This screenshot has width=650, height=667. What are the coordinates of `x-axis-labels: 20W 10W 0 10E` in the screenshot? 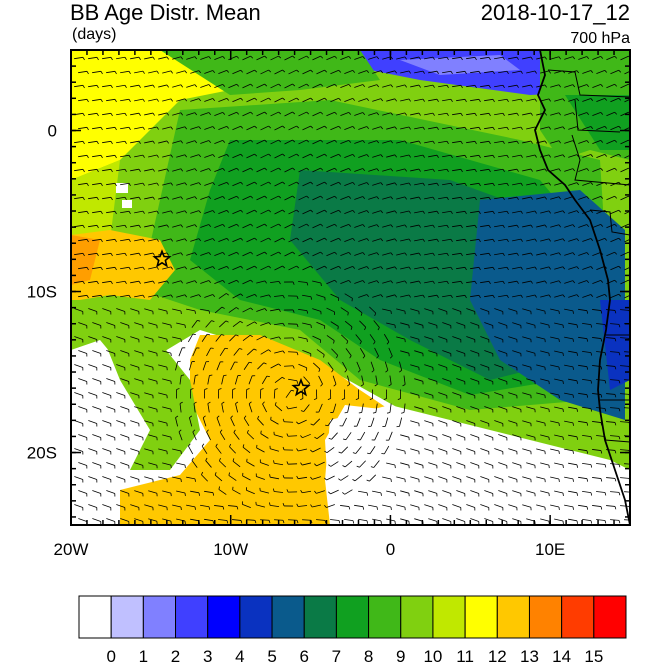 It's located at (310, 549).